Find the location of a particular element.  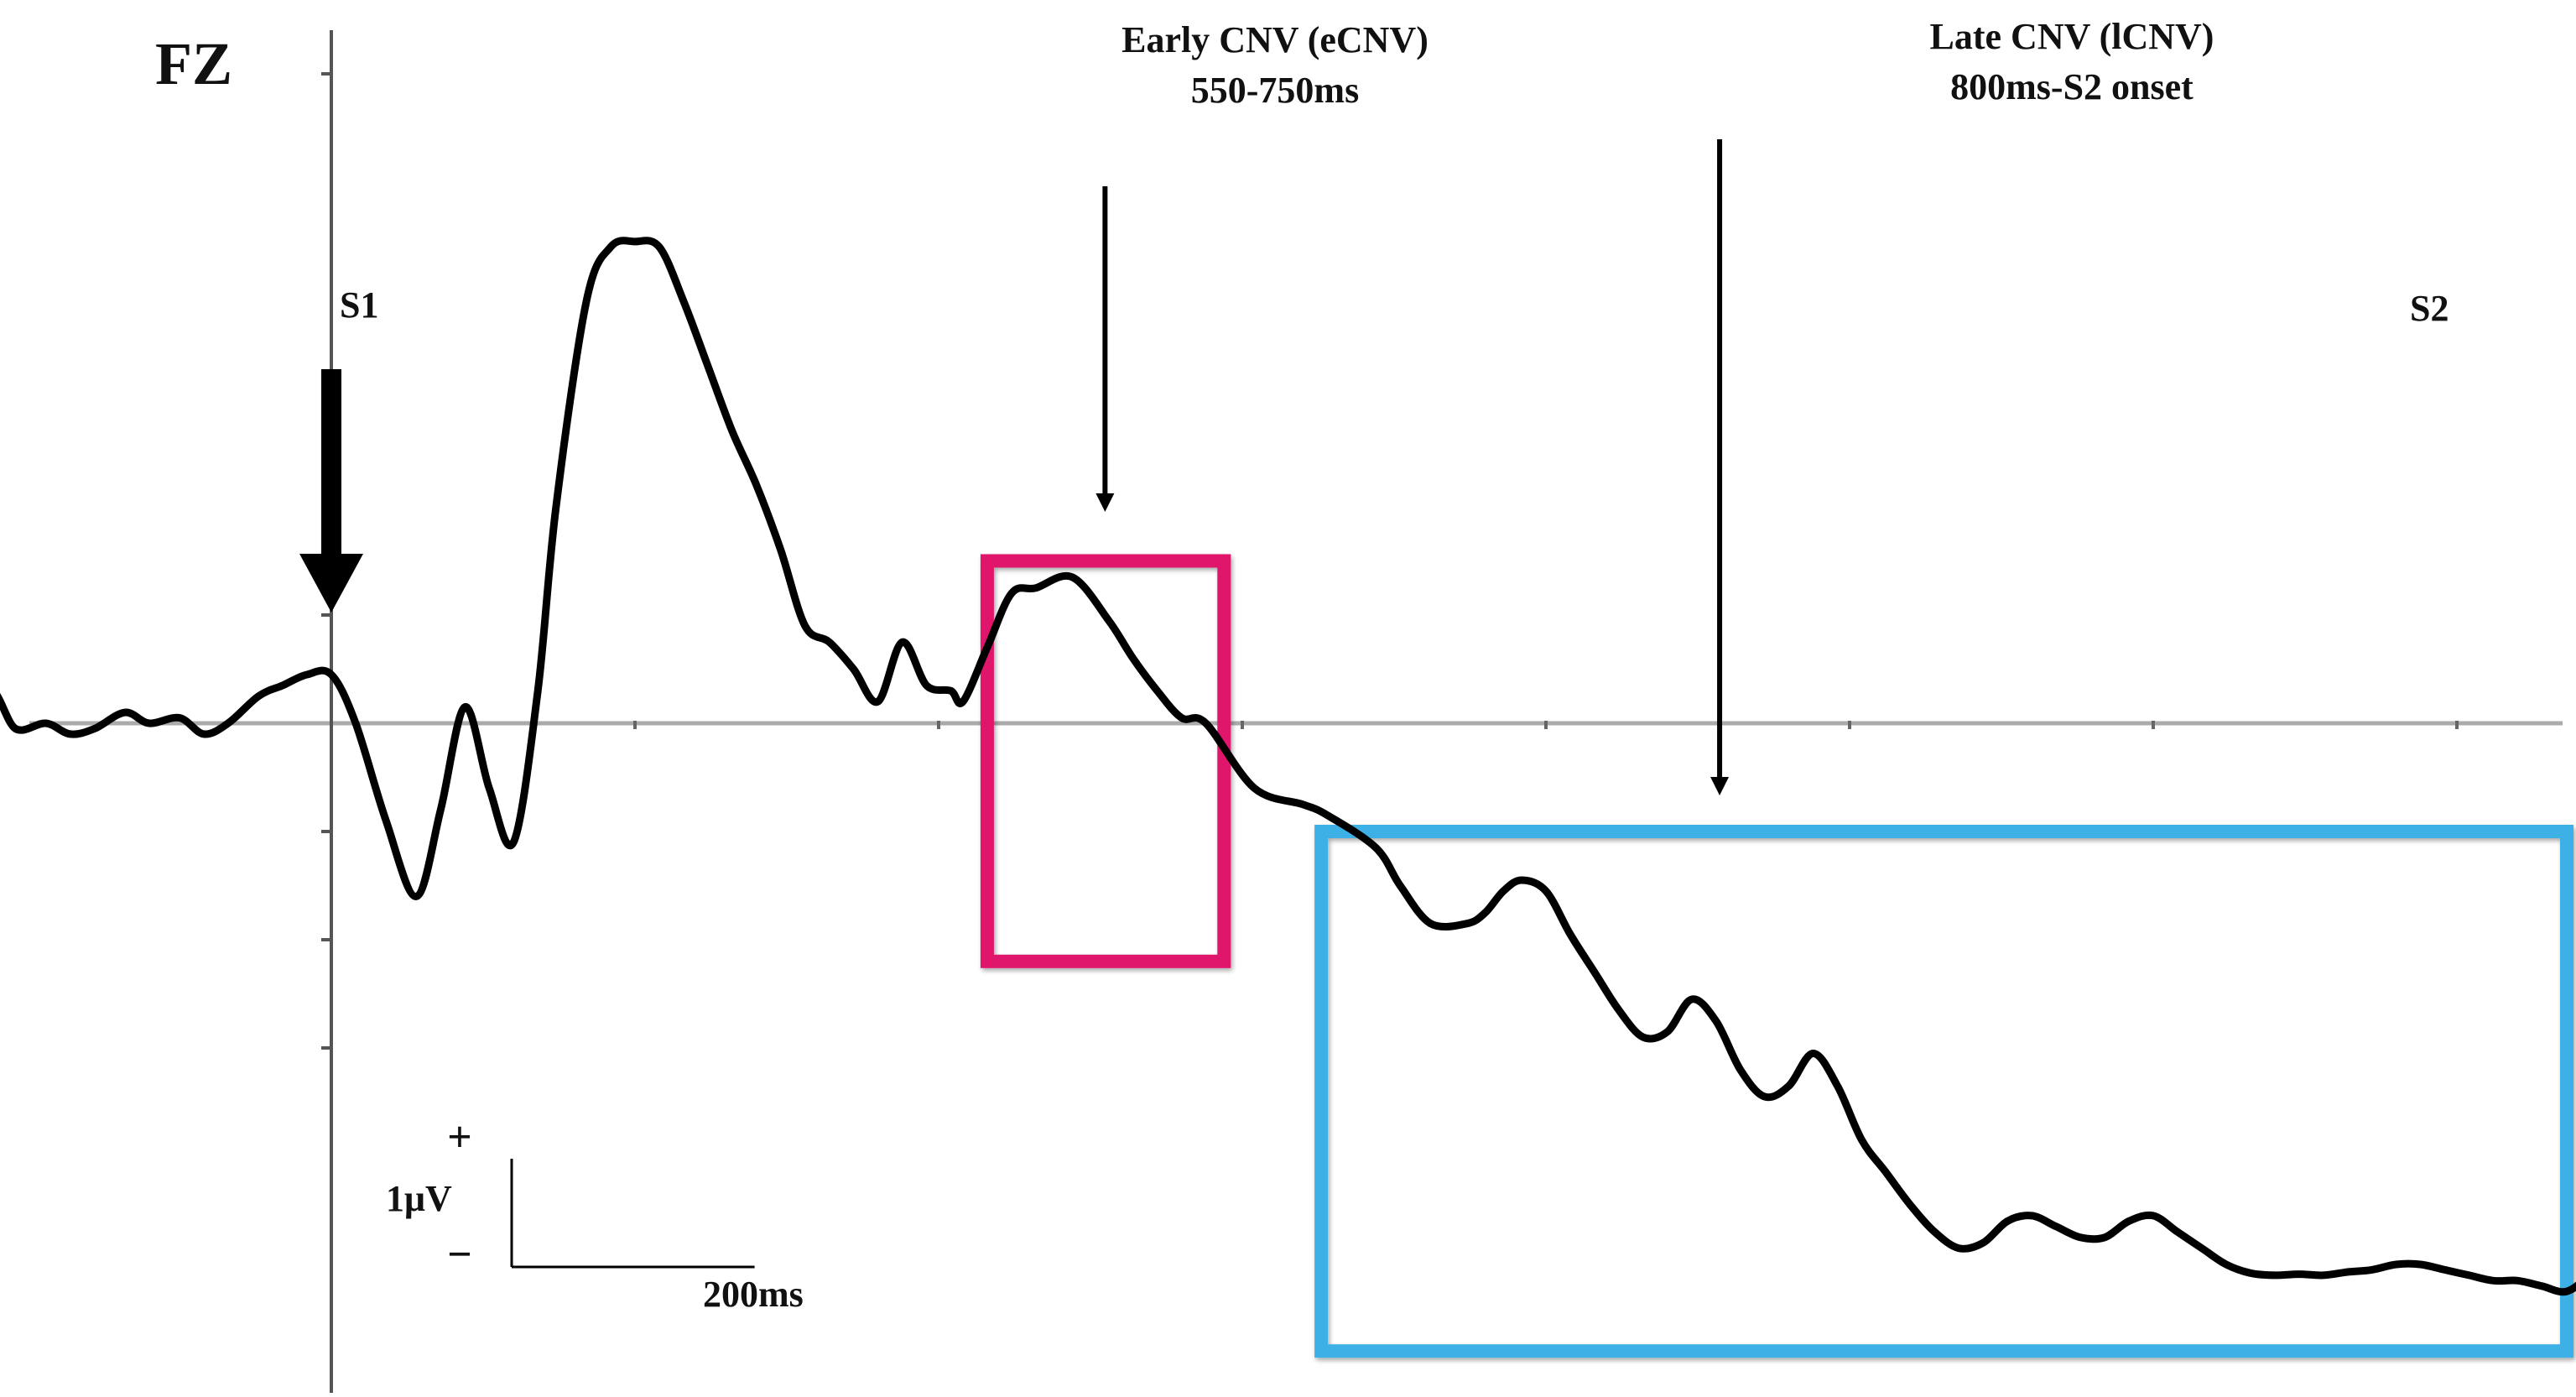

late-window-range: 800ms-S2 onset is located at coordinates (2072, 87).